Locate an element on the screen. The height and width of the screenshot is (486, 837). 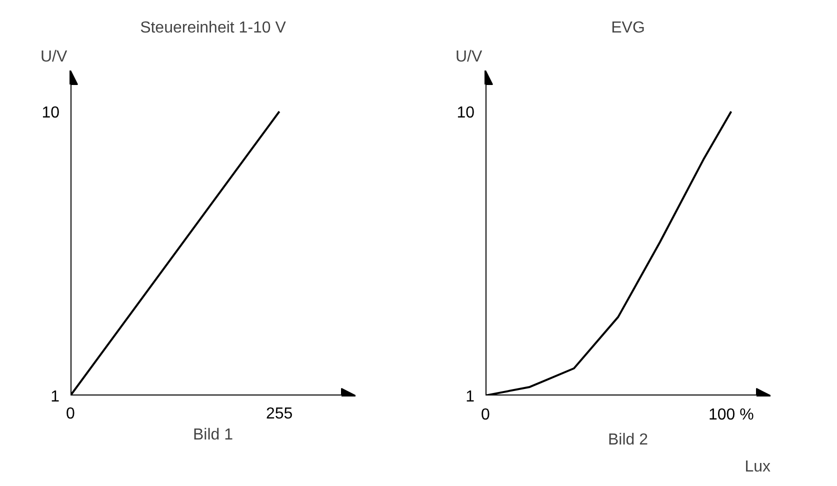
chart-title: EVG is located at coordinates (628, 28).